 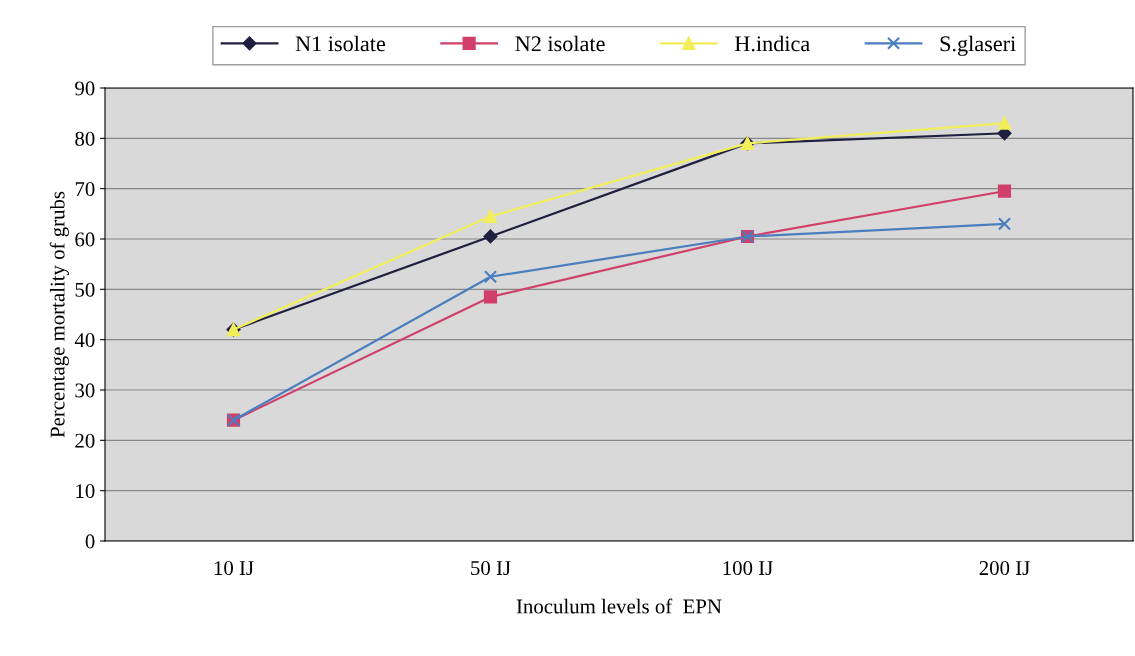 I want to click on y-tick-label: 80, so click(x=85, y=138).